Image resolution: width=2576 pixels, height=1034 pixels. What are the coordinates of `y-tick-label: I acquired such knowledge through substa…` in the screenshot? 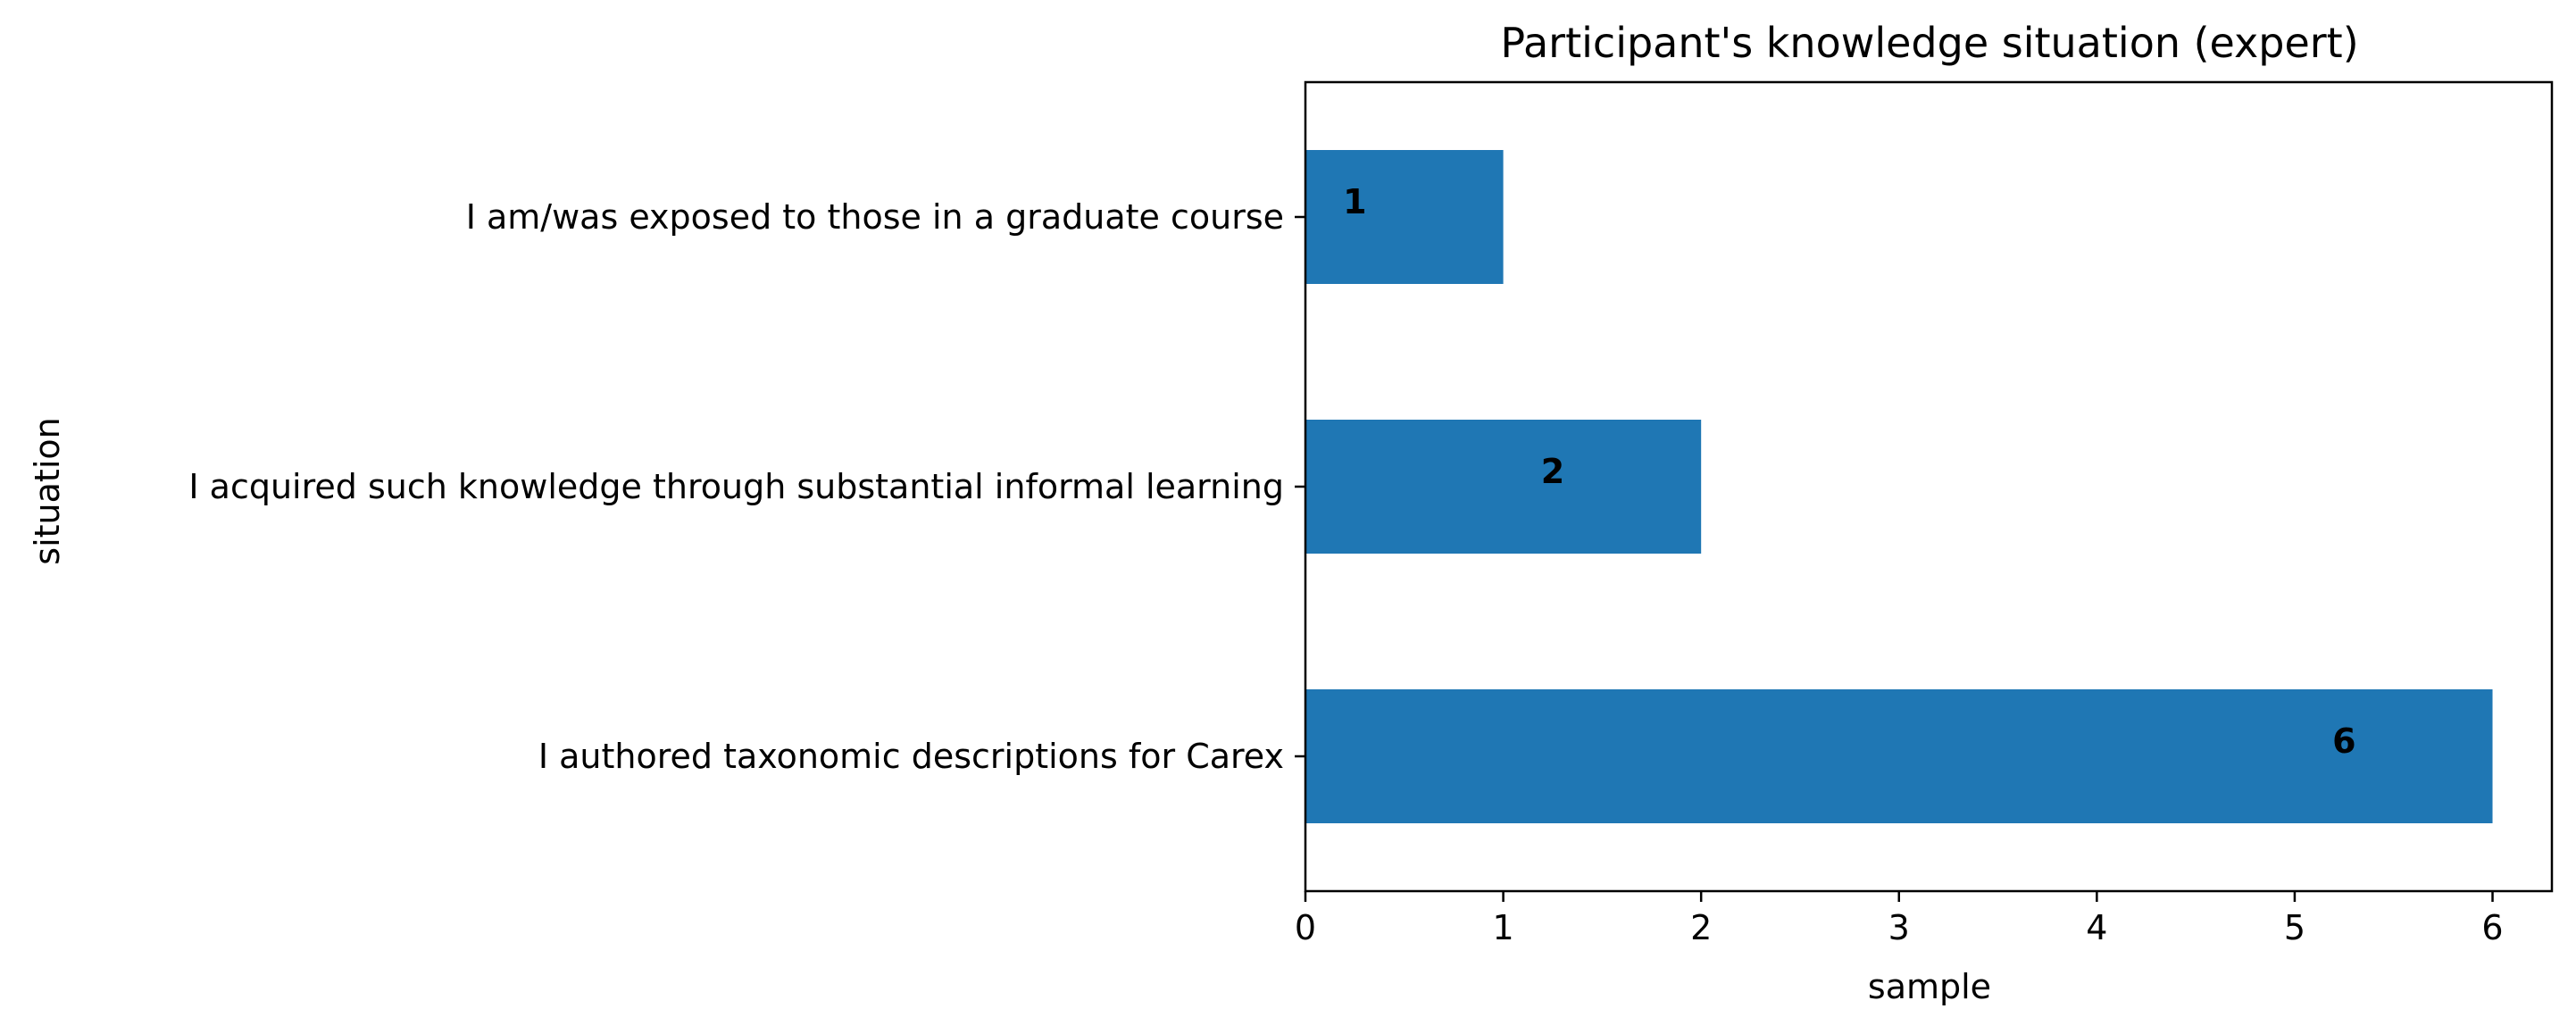 It's located at (736, 487).